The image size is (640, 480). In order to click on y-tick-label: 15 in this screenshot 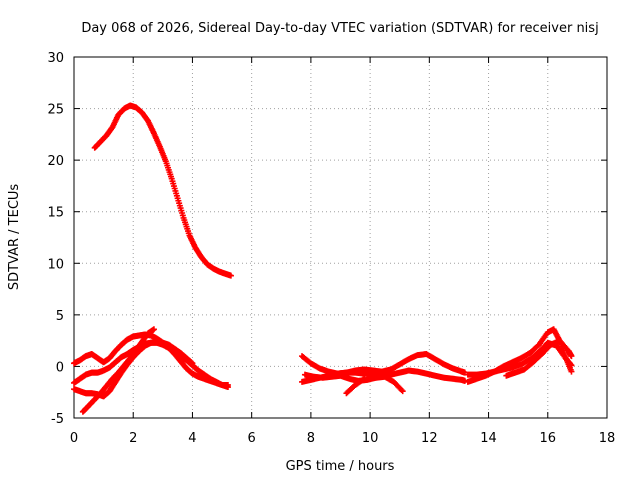, I will do `click(55, 213)`.